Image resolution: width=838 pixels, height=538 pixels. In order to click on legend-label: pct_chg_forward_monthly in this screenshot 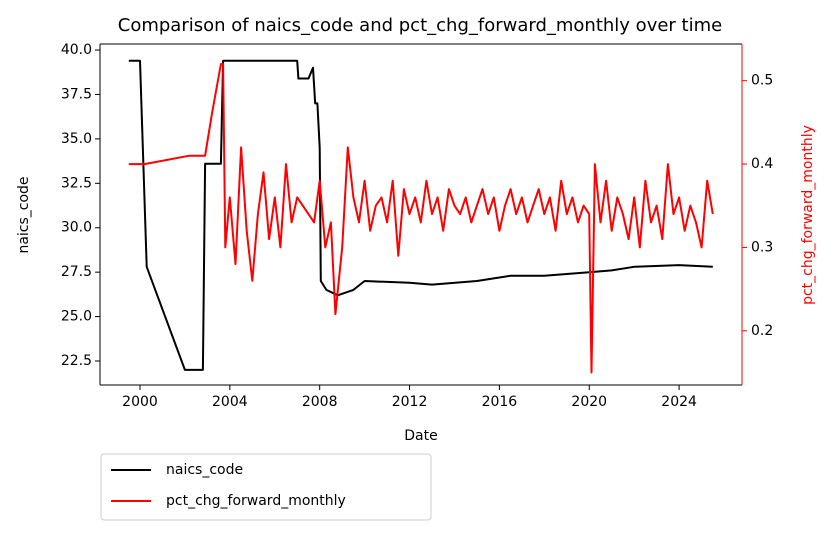, I will do `click(256, 501)`.